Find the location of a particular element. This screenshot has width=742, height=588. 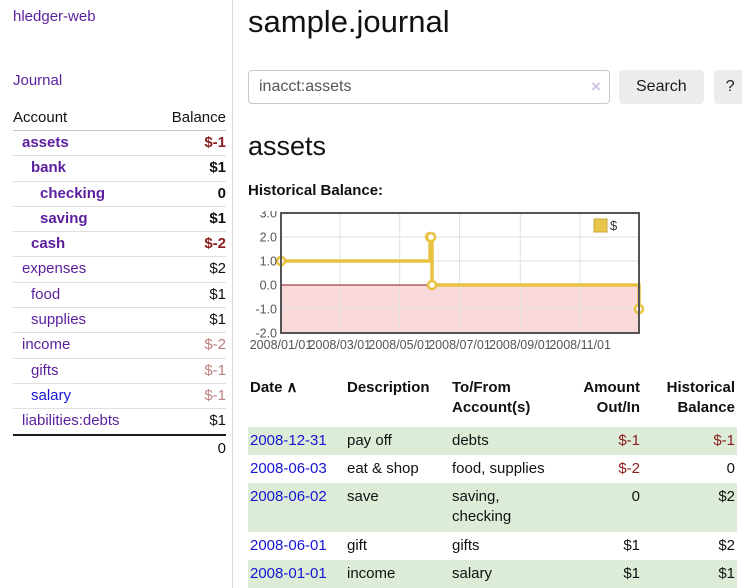

account-balance: $2 is located at coordinates (190, 269).